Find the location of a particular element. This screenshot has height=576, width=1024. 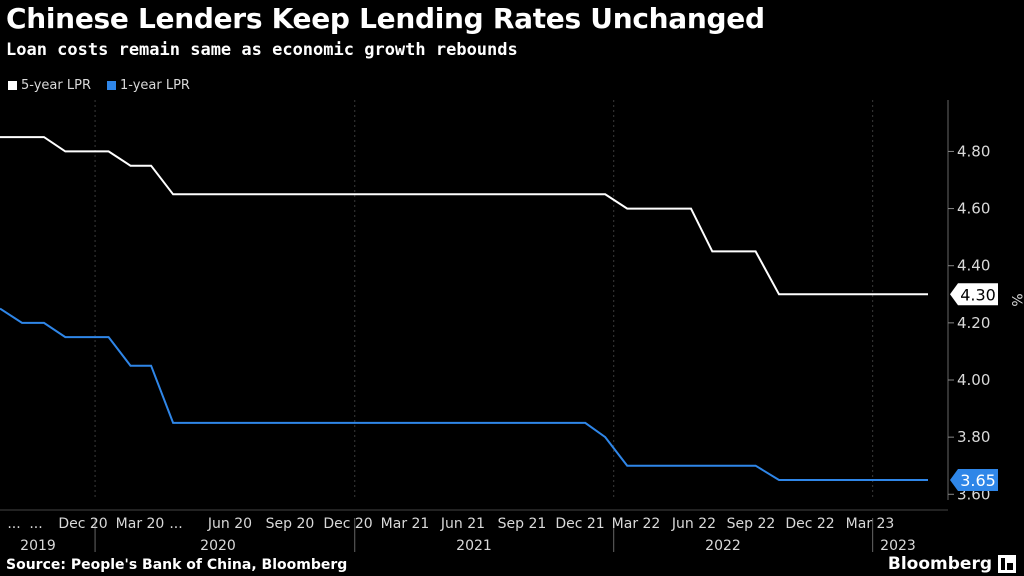

y-tick-label: 4.60 is located at coordinates (973, 209).